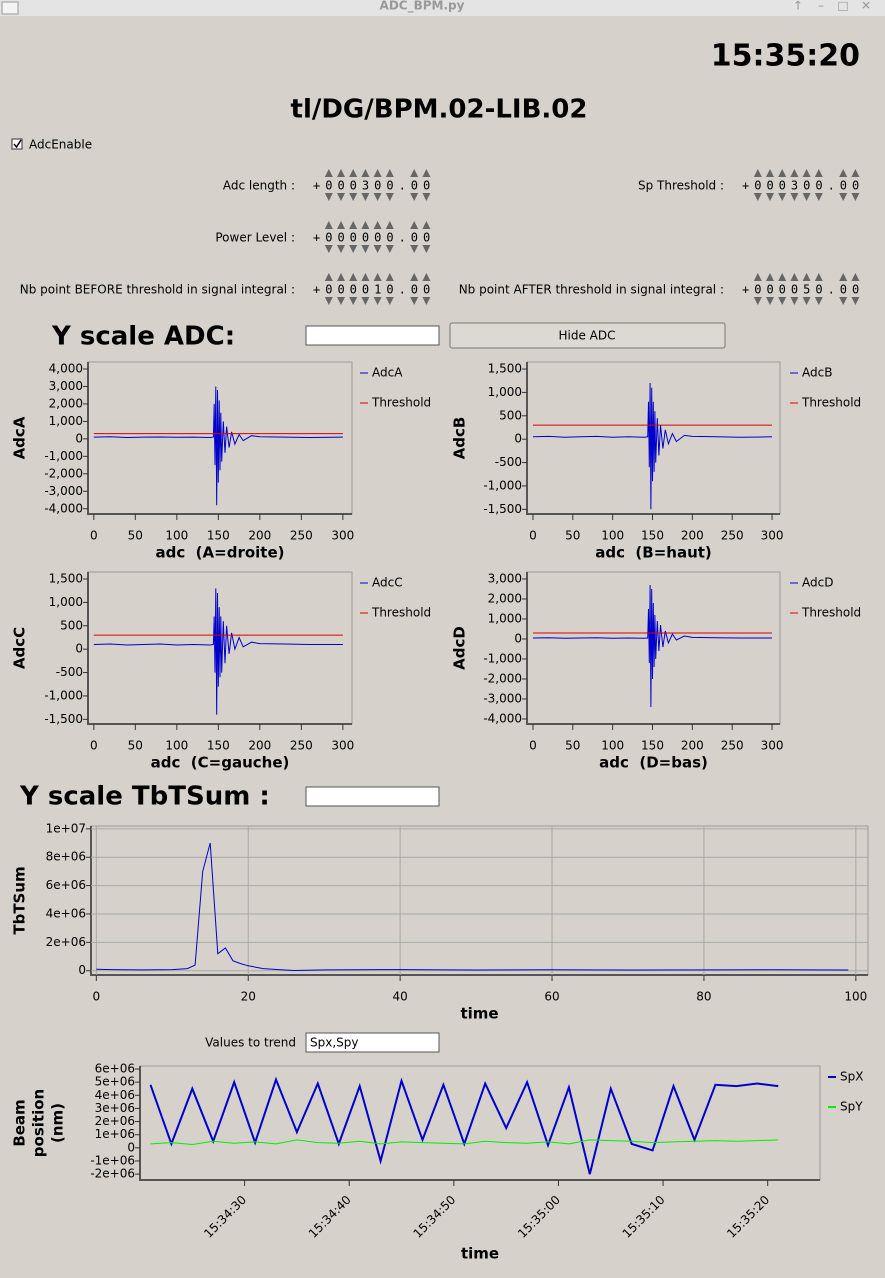 The width and height of the screenshot is (885, 1278). Describe the element at coordinates (572, 536) in the screenshot. I see `x-tick-label: 50` at that location.